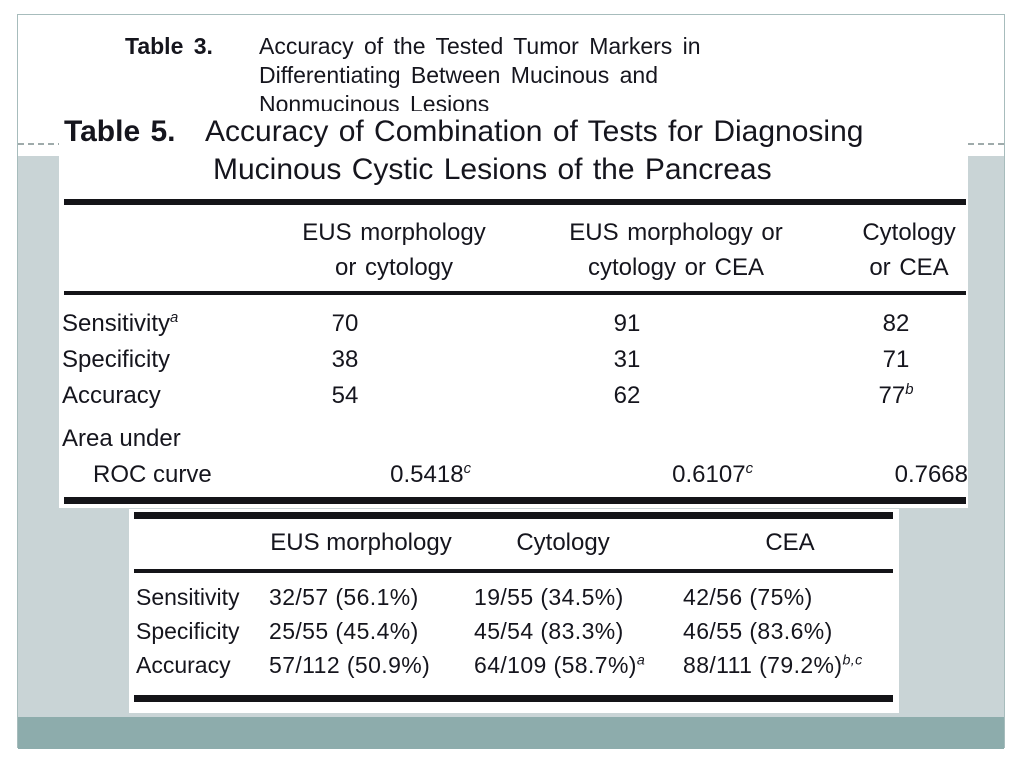 This screenshot has width=1024, height=768. I want to click on table5-cell: 38, so click(345, 359).